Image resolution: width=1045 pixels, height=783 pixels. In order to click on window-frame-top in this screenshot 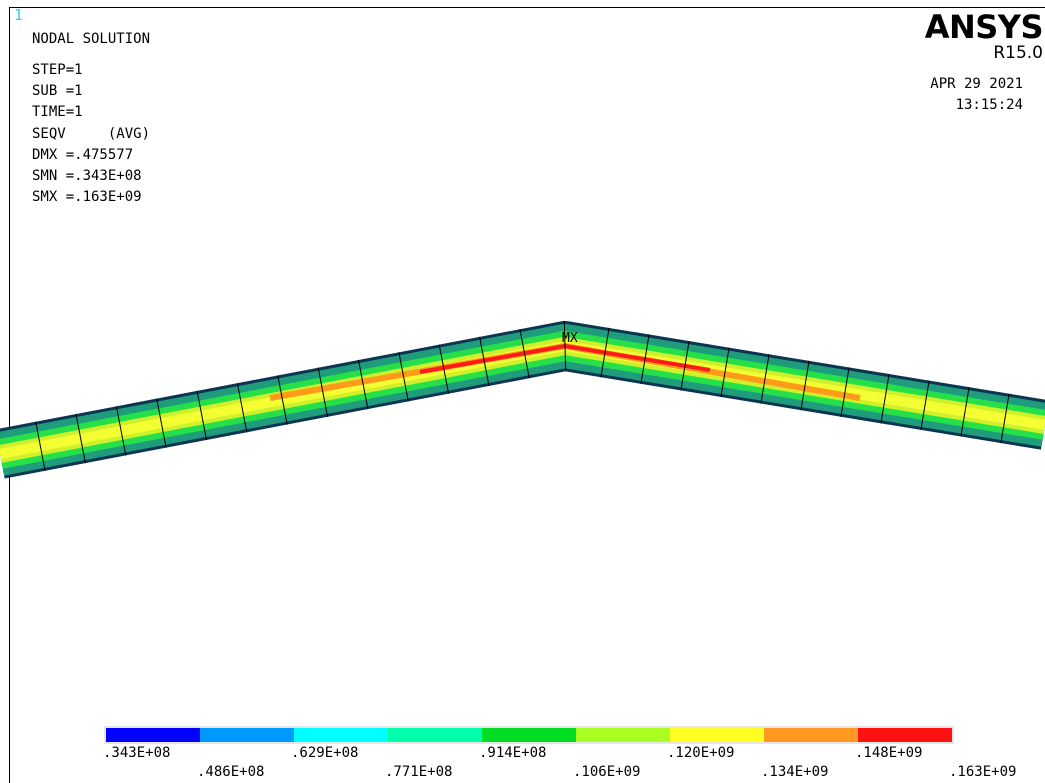, I will do `click(527, 7)`.